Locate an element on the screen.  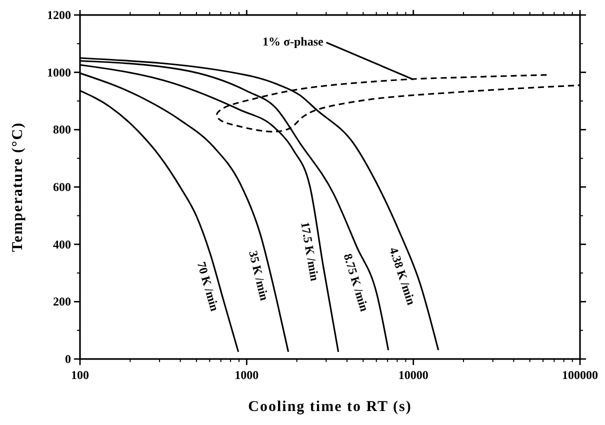
text: 17.5 K /min is located at coordinates (310, 251).